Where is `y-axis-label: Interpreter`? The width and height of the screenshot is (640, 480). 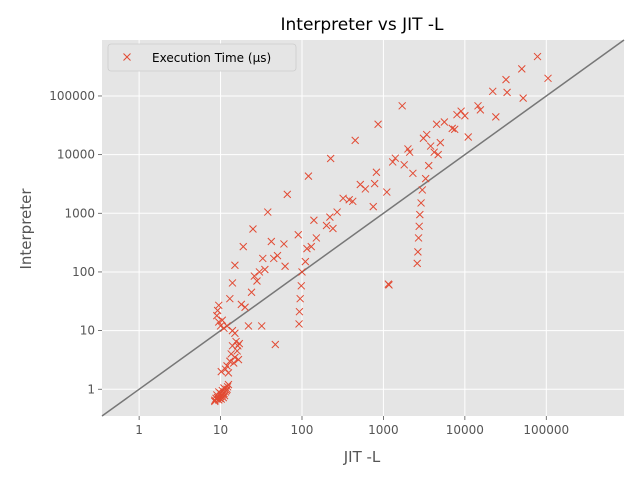
y-axis-label: Interpreter is located at coordinates (26, 229).